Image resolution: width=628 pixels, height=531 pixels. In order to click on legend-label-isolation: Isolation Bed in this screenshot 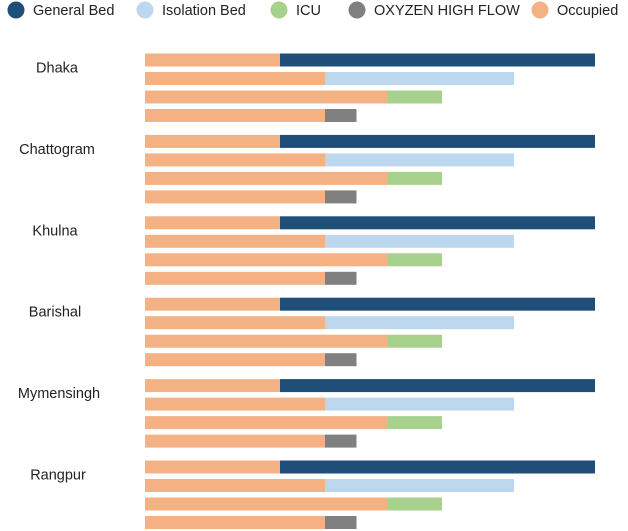, I will do `click(204, 11)`.